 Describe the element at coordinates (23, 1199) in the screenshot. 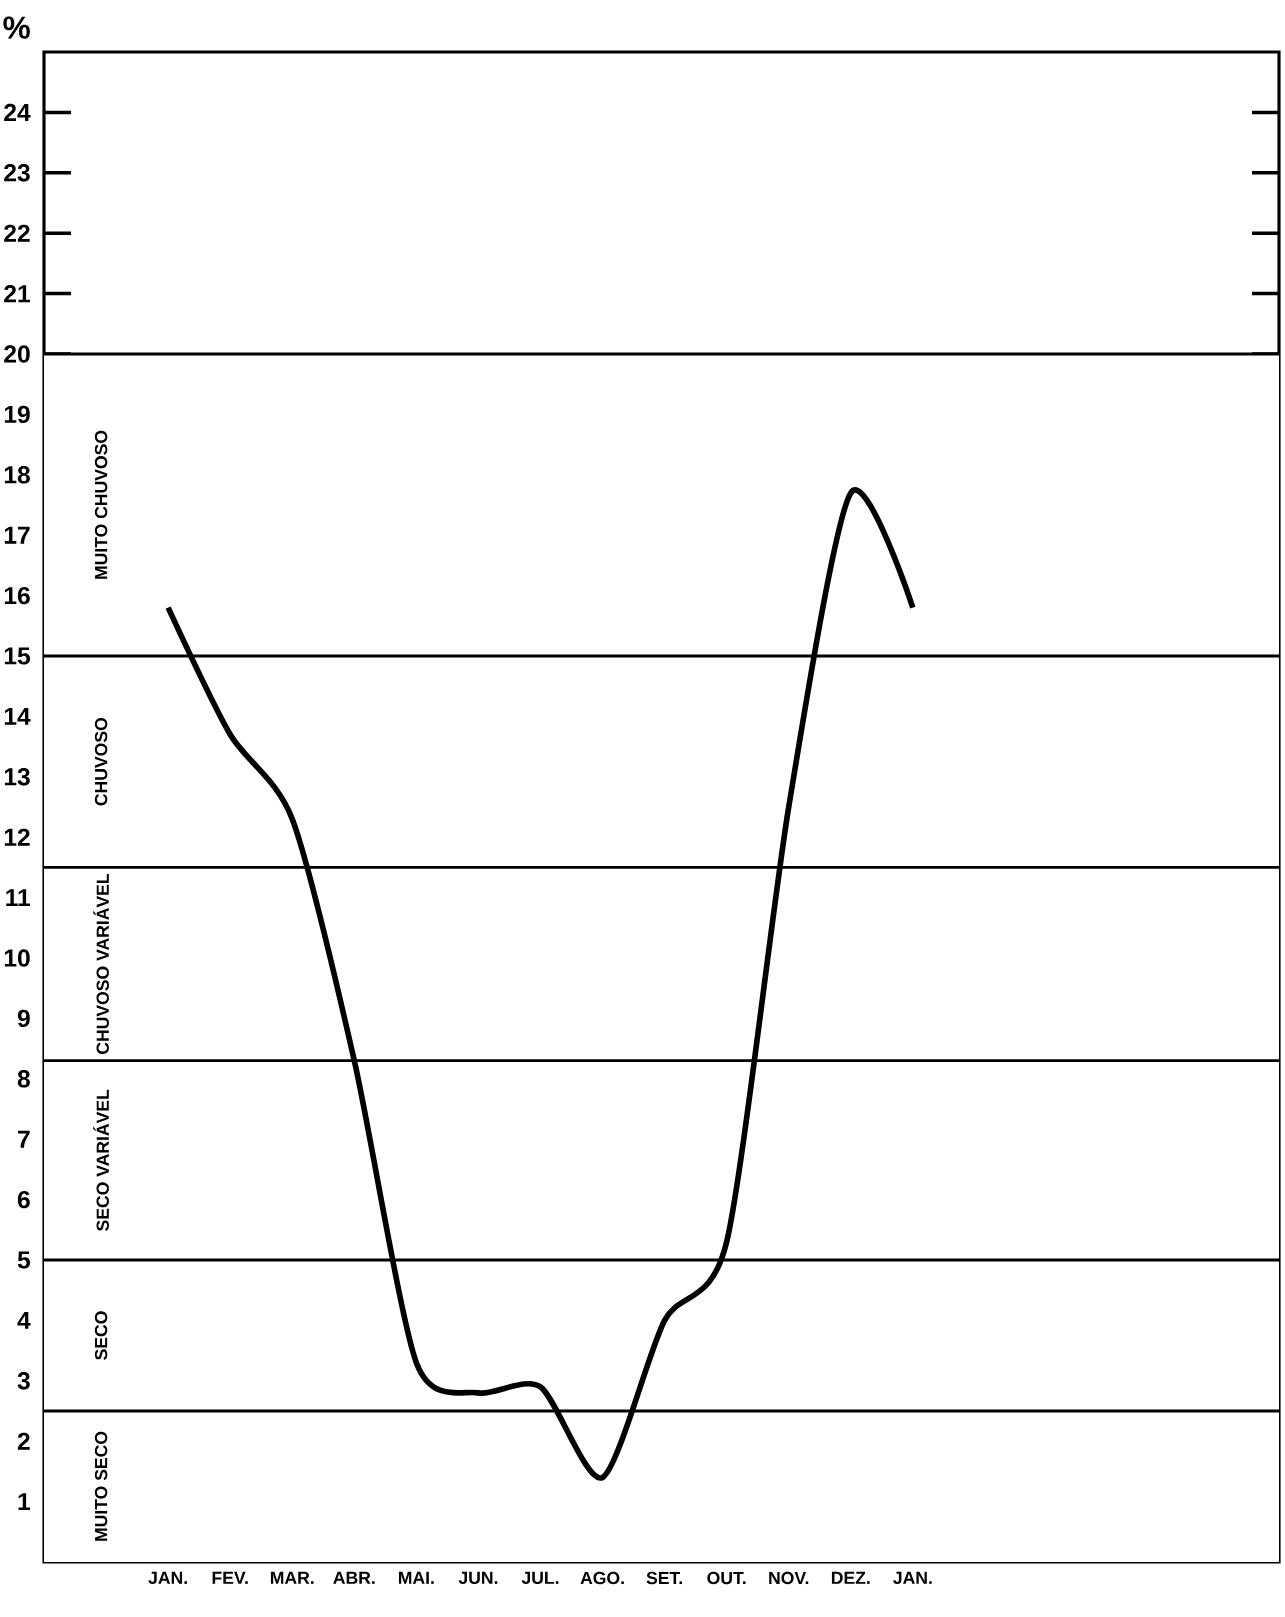

I see `y-tick-label: 6` at that location.